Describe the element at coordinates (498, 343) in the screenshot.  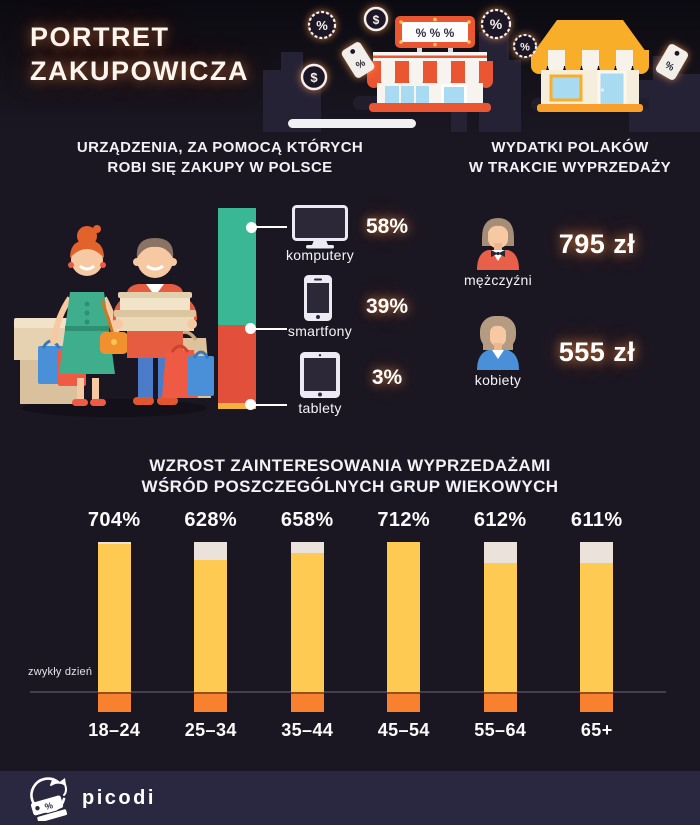
I see `woman-avatar` at that location.